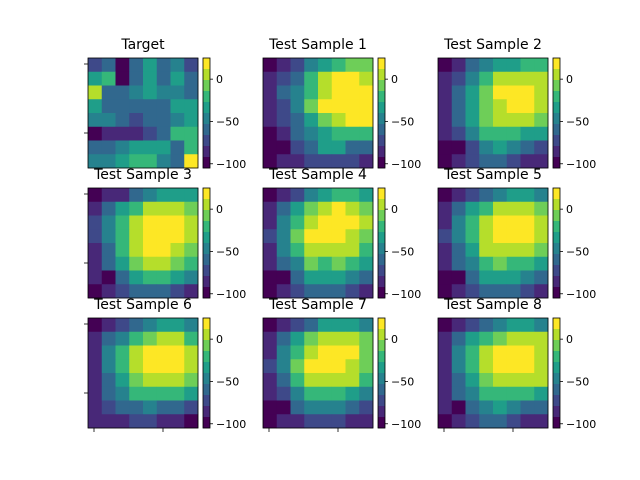  I want to click on panel-frame, so click(318, 373).